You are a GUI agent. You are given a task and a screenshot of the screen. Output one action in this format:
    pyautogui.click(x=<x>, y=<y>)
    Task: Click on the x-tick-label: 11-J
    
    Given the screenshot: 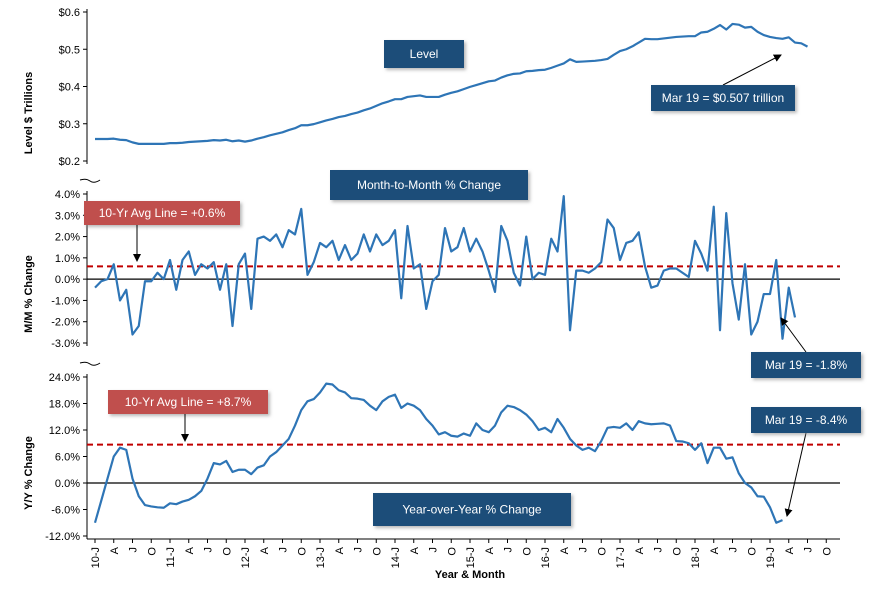 What is the action you would take?
    pyautogui.click(x=171, y=557)
    